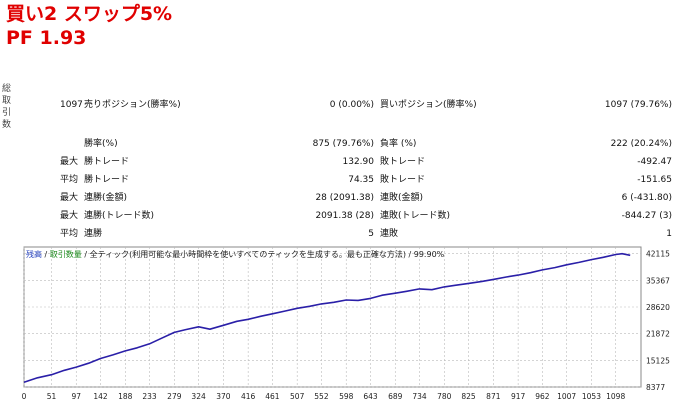  What do you see at coordinates (149, 396) in the screenshot?
I see `x-tick-label: 233` at bounding box center [149, 396].